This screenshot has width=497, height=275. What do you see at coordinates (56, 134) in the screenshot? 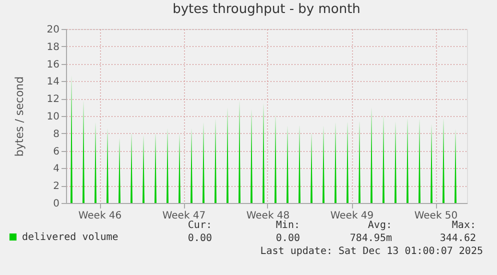
I see `y-tick-label: 8` at bounding box center [56, 134].